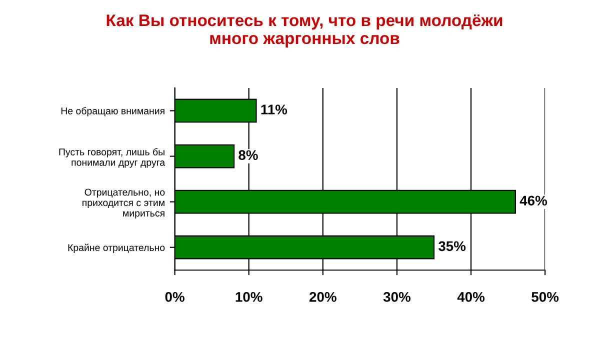  I want to click on x-tick-label: 40%, so click(471, 297).